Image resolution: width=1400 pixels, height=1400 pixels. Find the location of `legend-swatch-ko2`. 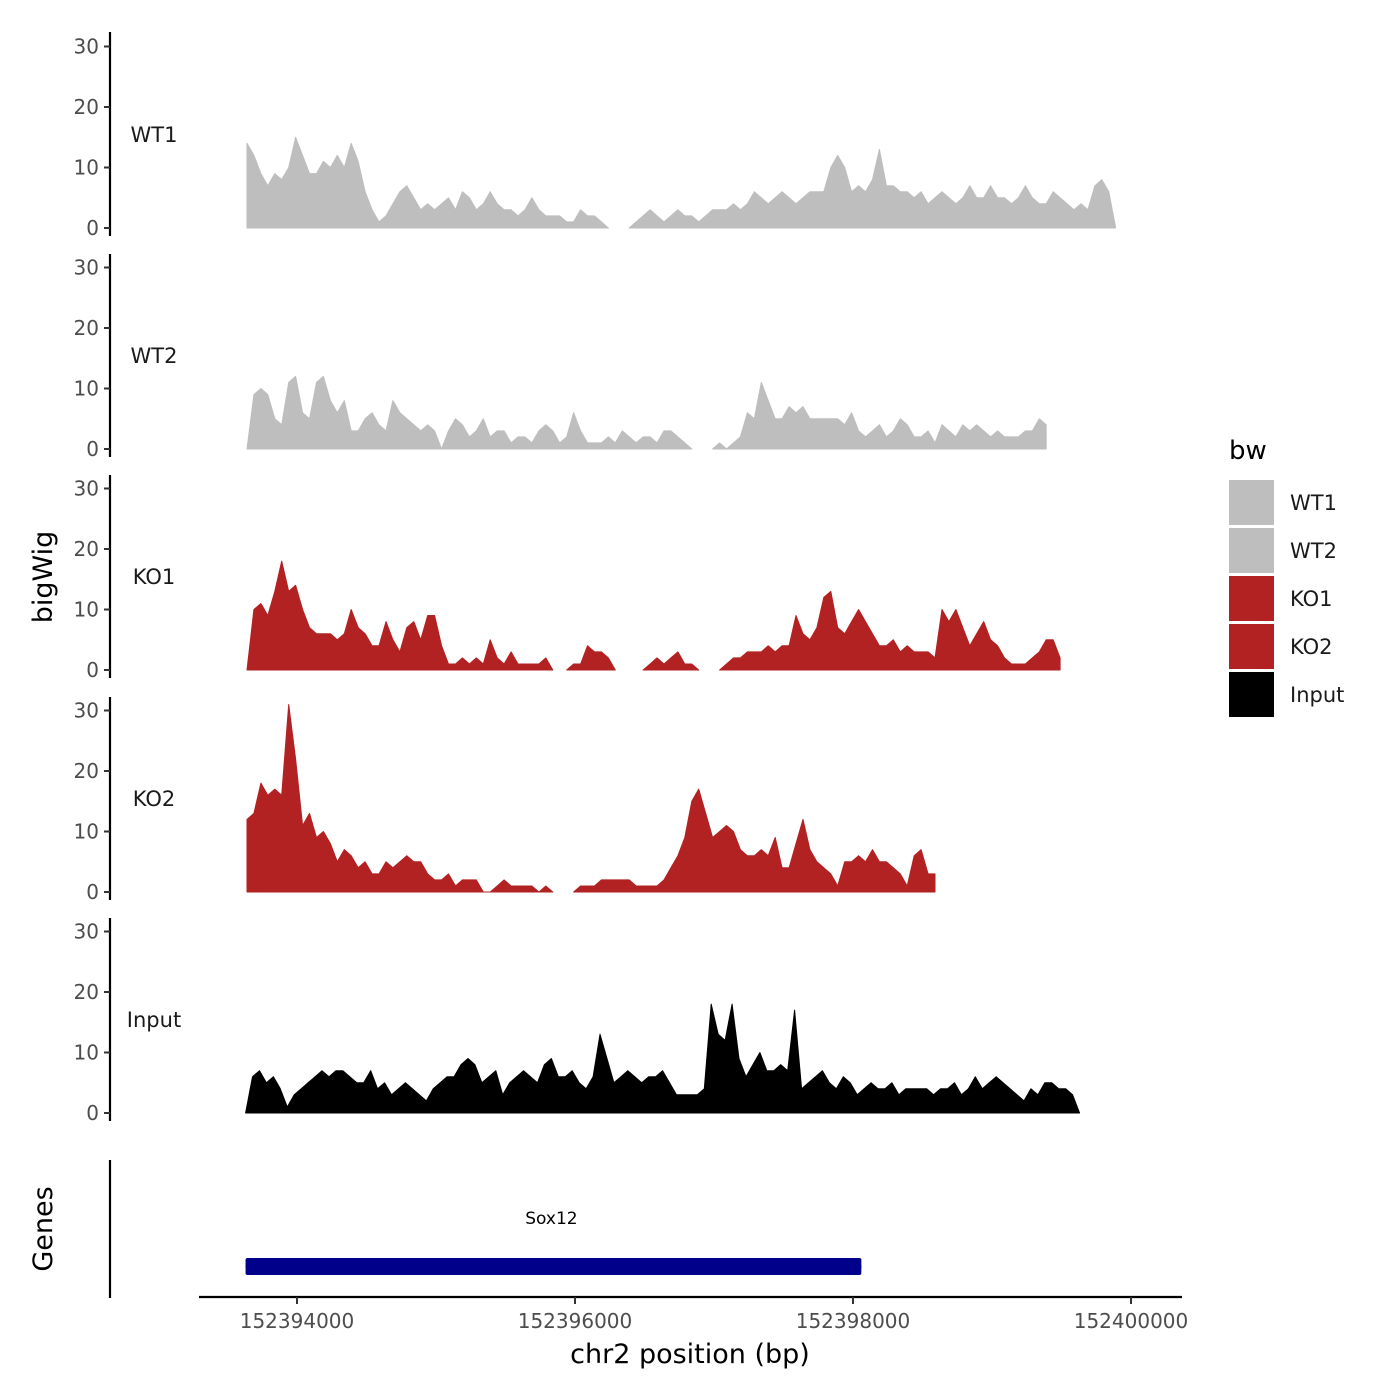

legend-swatch-ko2 is located at coordinates (1251, 646).